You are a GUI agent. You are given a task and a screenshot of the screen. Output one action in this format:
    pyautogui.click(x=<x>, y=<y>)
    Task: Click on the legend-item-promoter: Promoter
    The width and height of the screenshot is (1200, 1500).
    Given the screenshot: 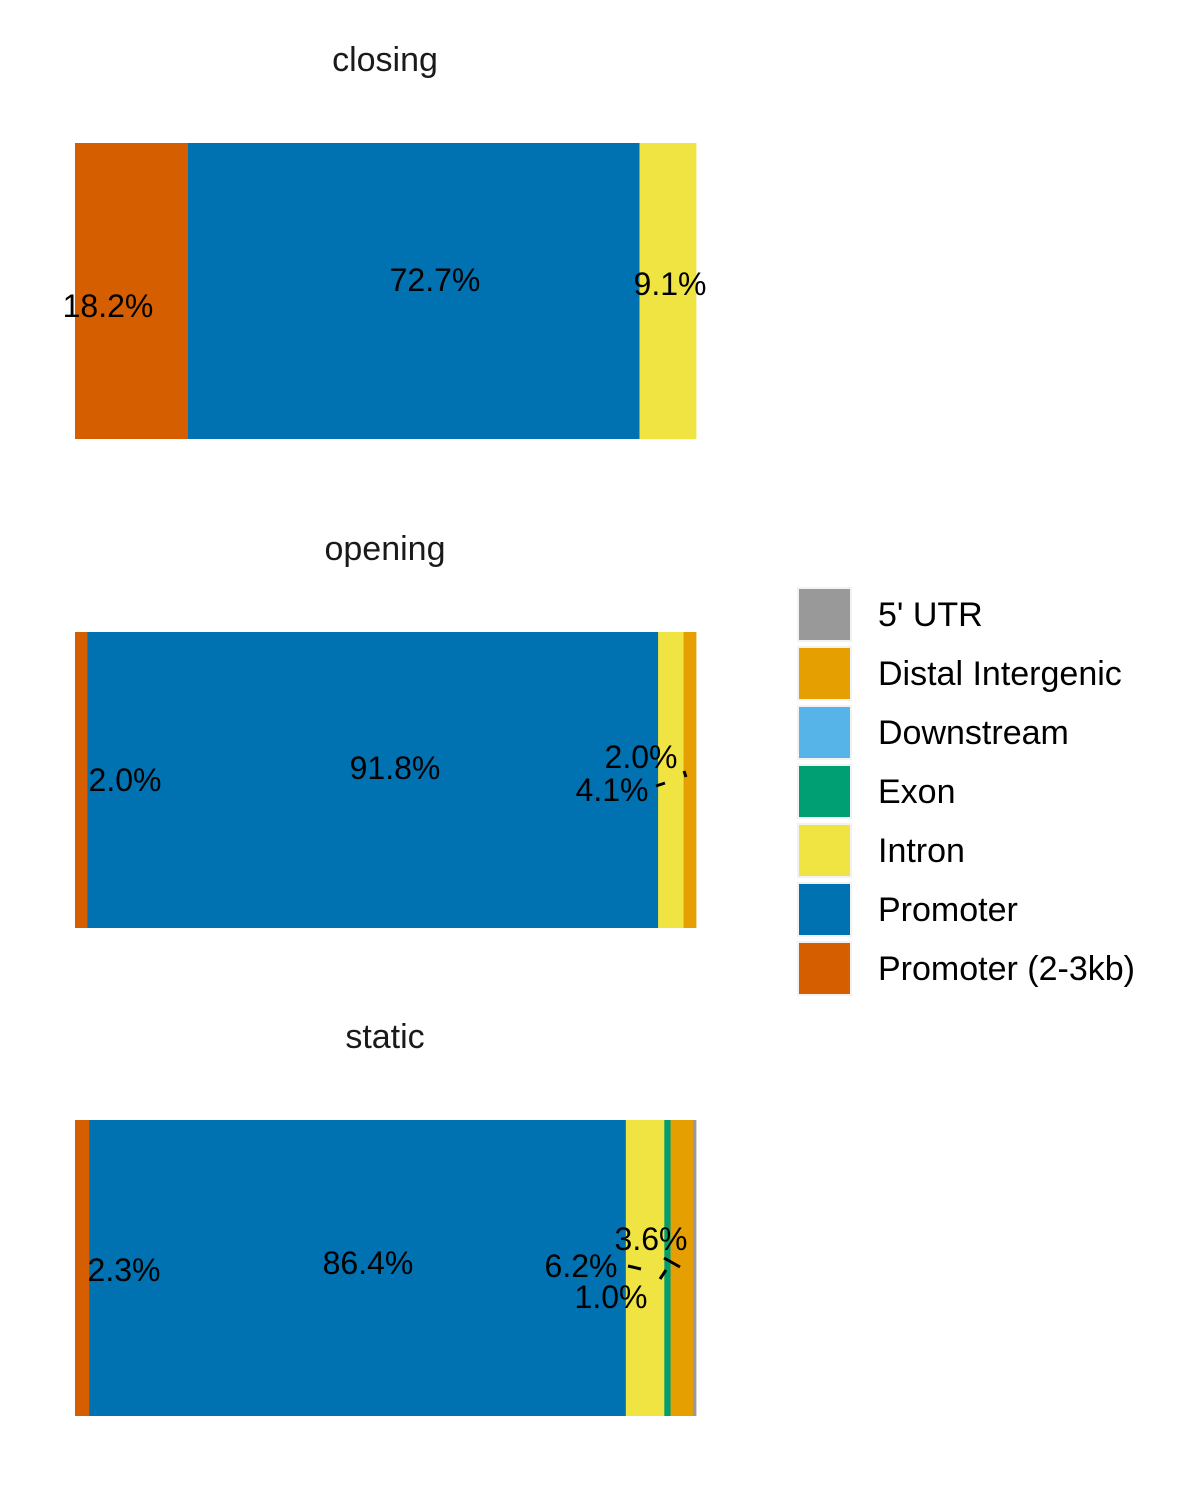 What is the action you would take?
    pyautogui.click(x=907, y=909)
    